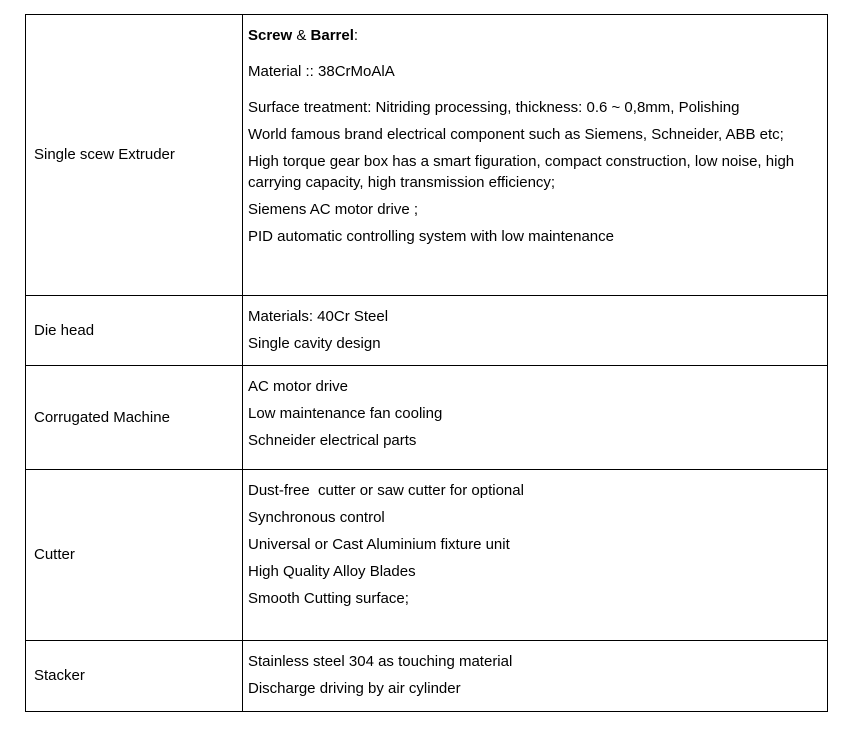 This screenshot has height=730, width=842. Describe the element at coordinates (270, 35) in the screenshot. I see `heading-bold-screw: Screw` at that location.